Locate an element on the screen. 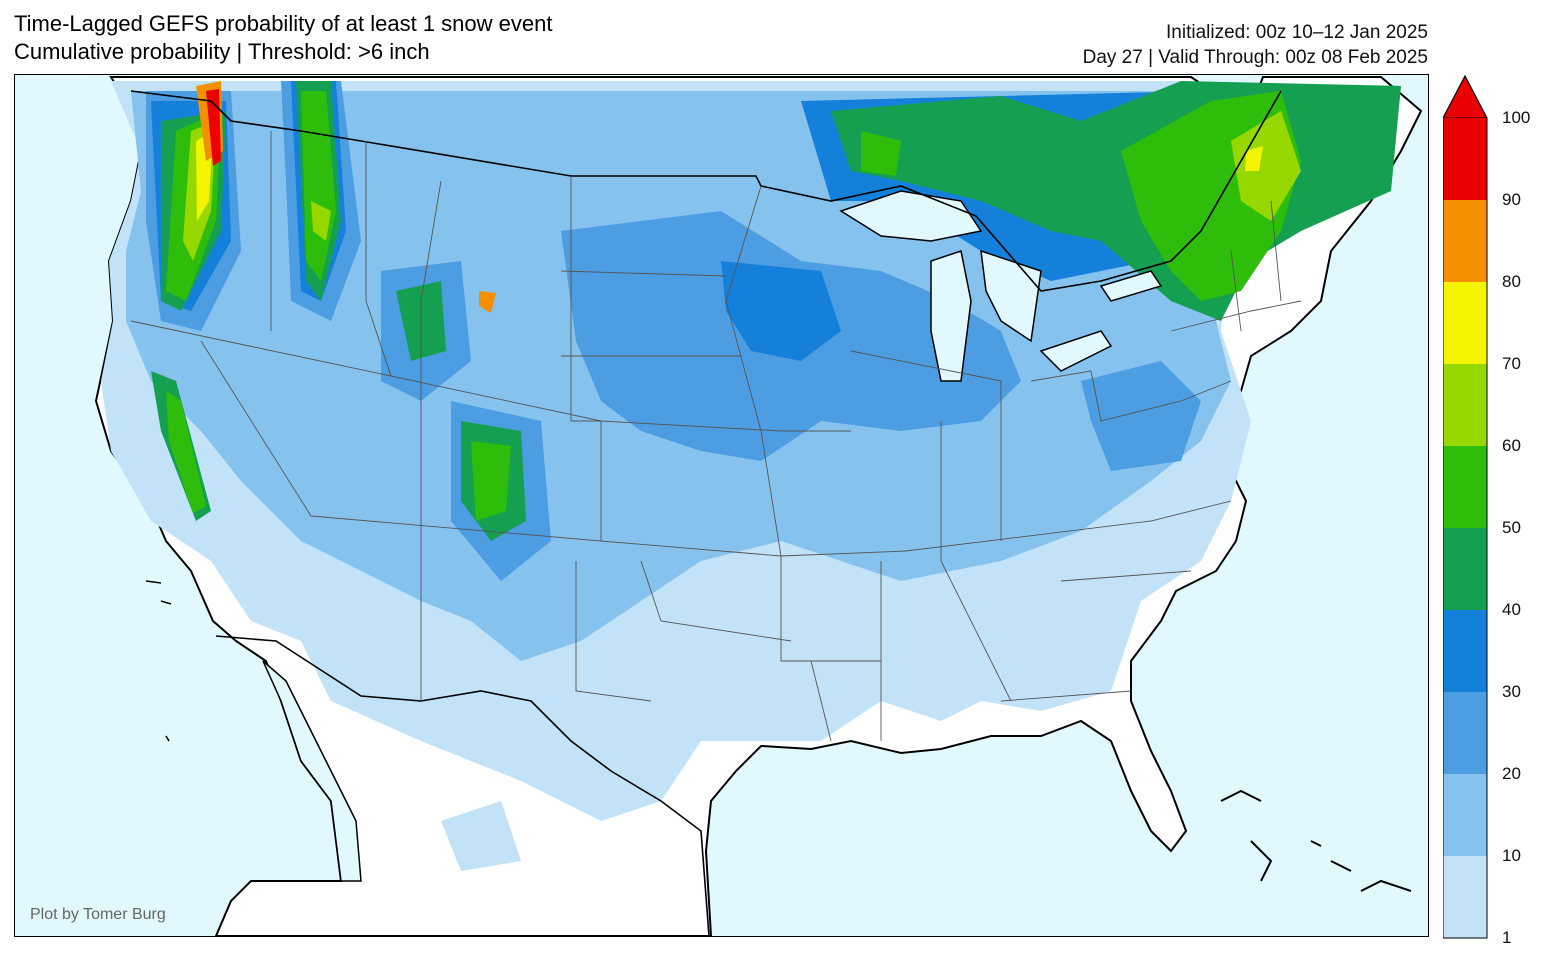  initialized-text: Initialized: 00z 10–12 Jan 2025 is located at coordinates (1297, 32).